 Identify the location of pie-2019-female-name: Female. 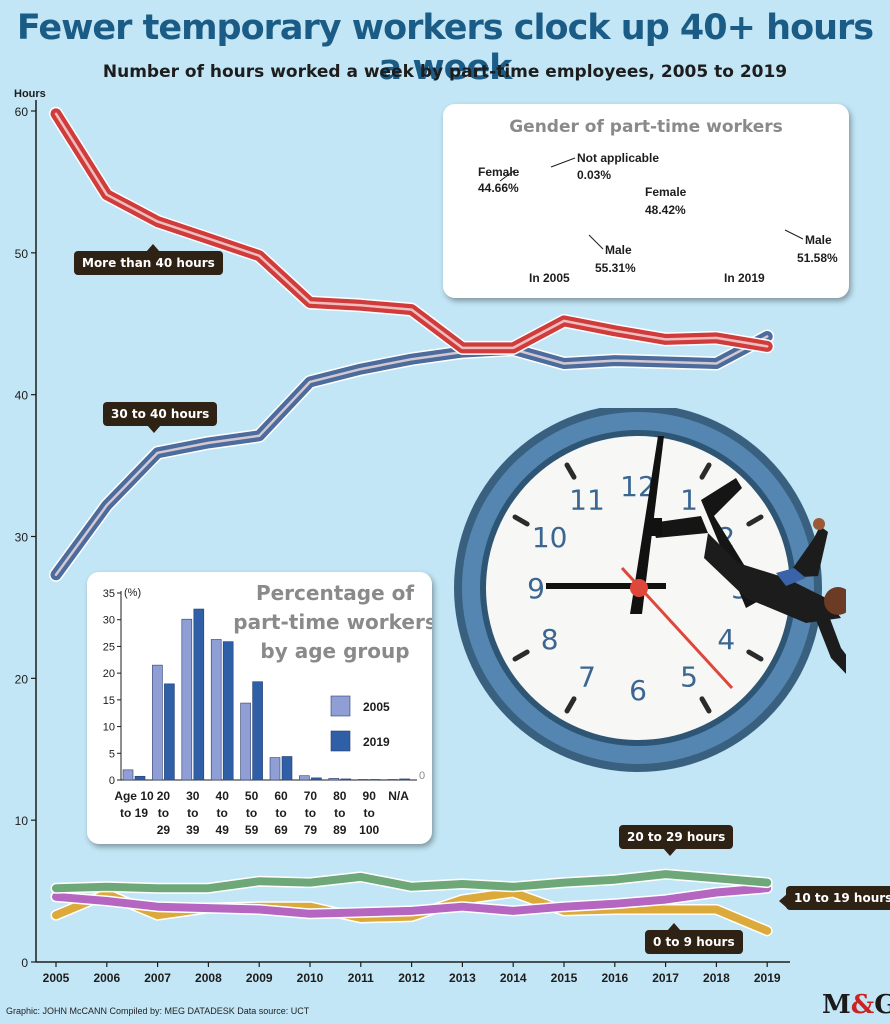
(666, 192).